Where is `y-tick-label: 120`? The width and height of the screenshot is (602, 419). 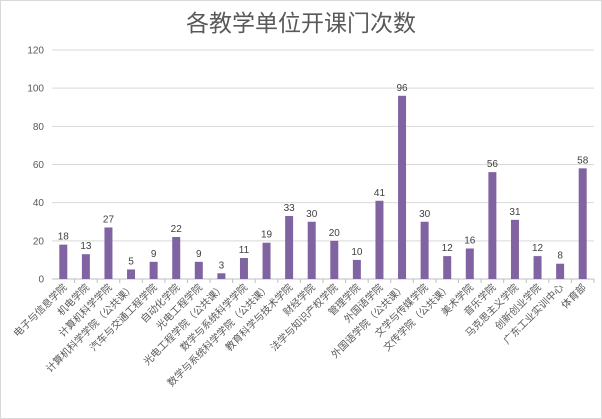
y-tick-label: 120 is located at coordinates (35, 51).